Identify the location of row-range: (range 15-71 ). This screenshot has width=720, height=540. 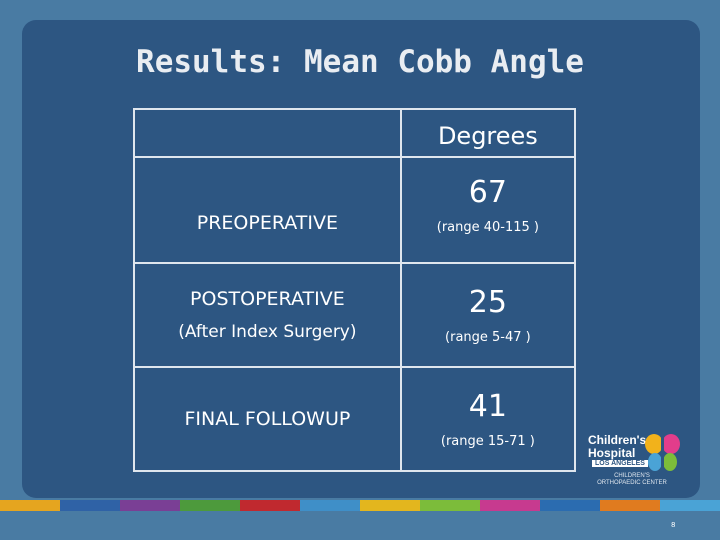
(487, 441).